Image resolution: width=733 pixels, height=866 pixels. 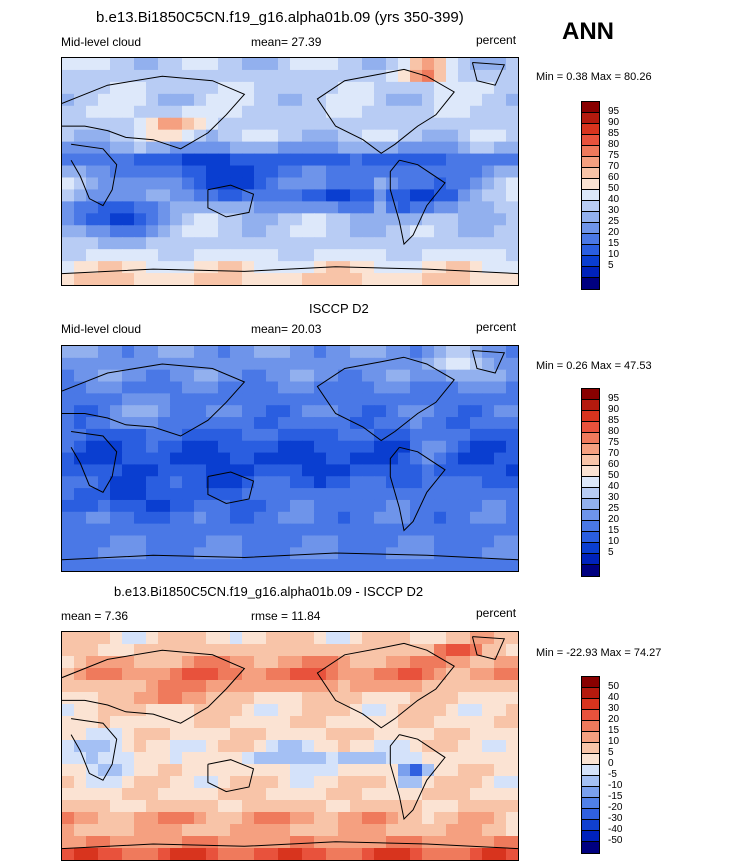 What do you see at coordinates (614, 719) in the screenshot?
I see `colorbar-tick-label: 20` at bounding box center [614, 719].